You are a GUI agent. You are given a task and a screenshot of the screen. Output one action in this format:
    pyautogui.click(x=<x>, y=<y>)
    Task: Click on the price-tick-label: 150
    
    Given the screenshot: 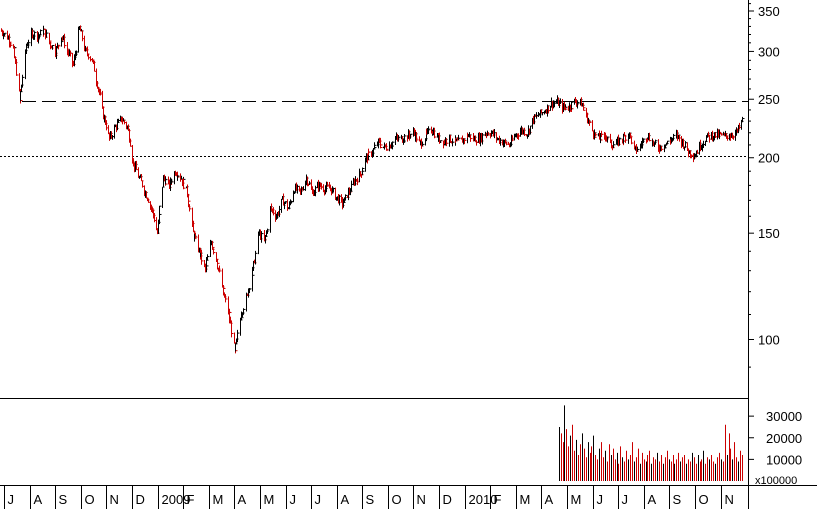 What is the action you would take?
    pyautogui.click(x=769, y=233)
    